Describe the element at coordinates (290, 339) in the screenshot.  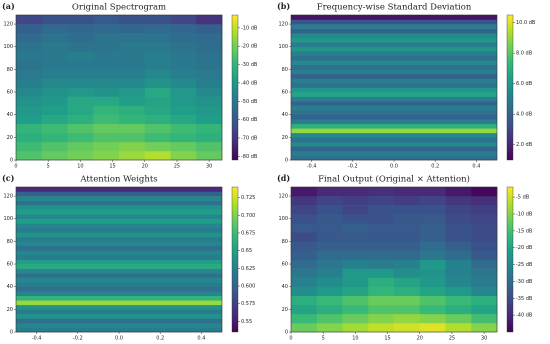
I see `x-tick-label: 0` at that location.